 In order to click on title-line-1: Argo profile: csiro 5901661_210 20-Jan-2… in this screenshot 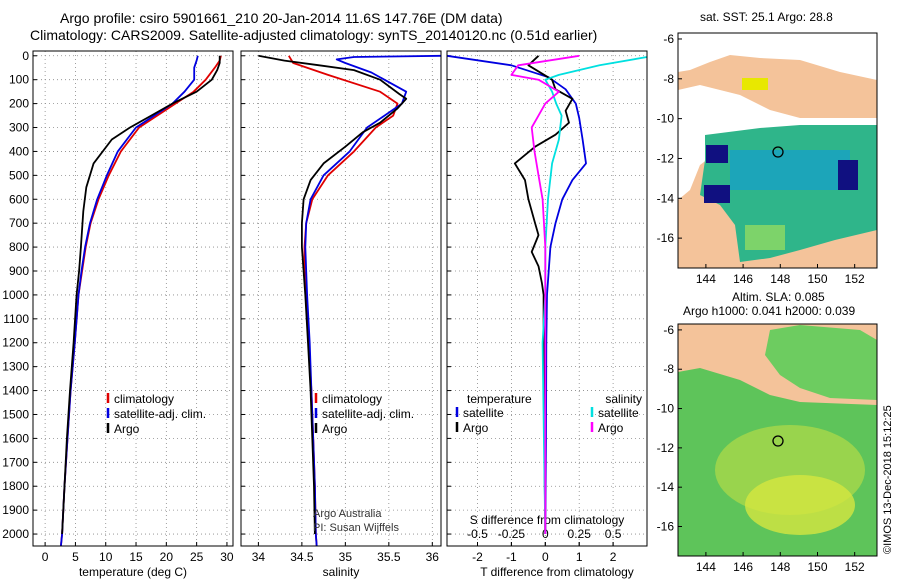, I will do `click(281, 18)`.